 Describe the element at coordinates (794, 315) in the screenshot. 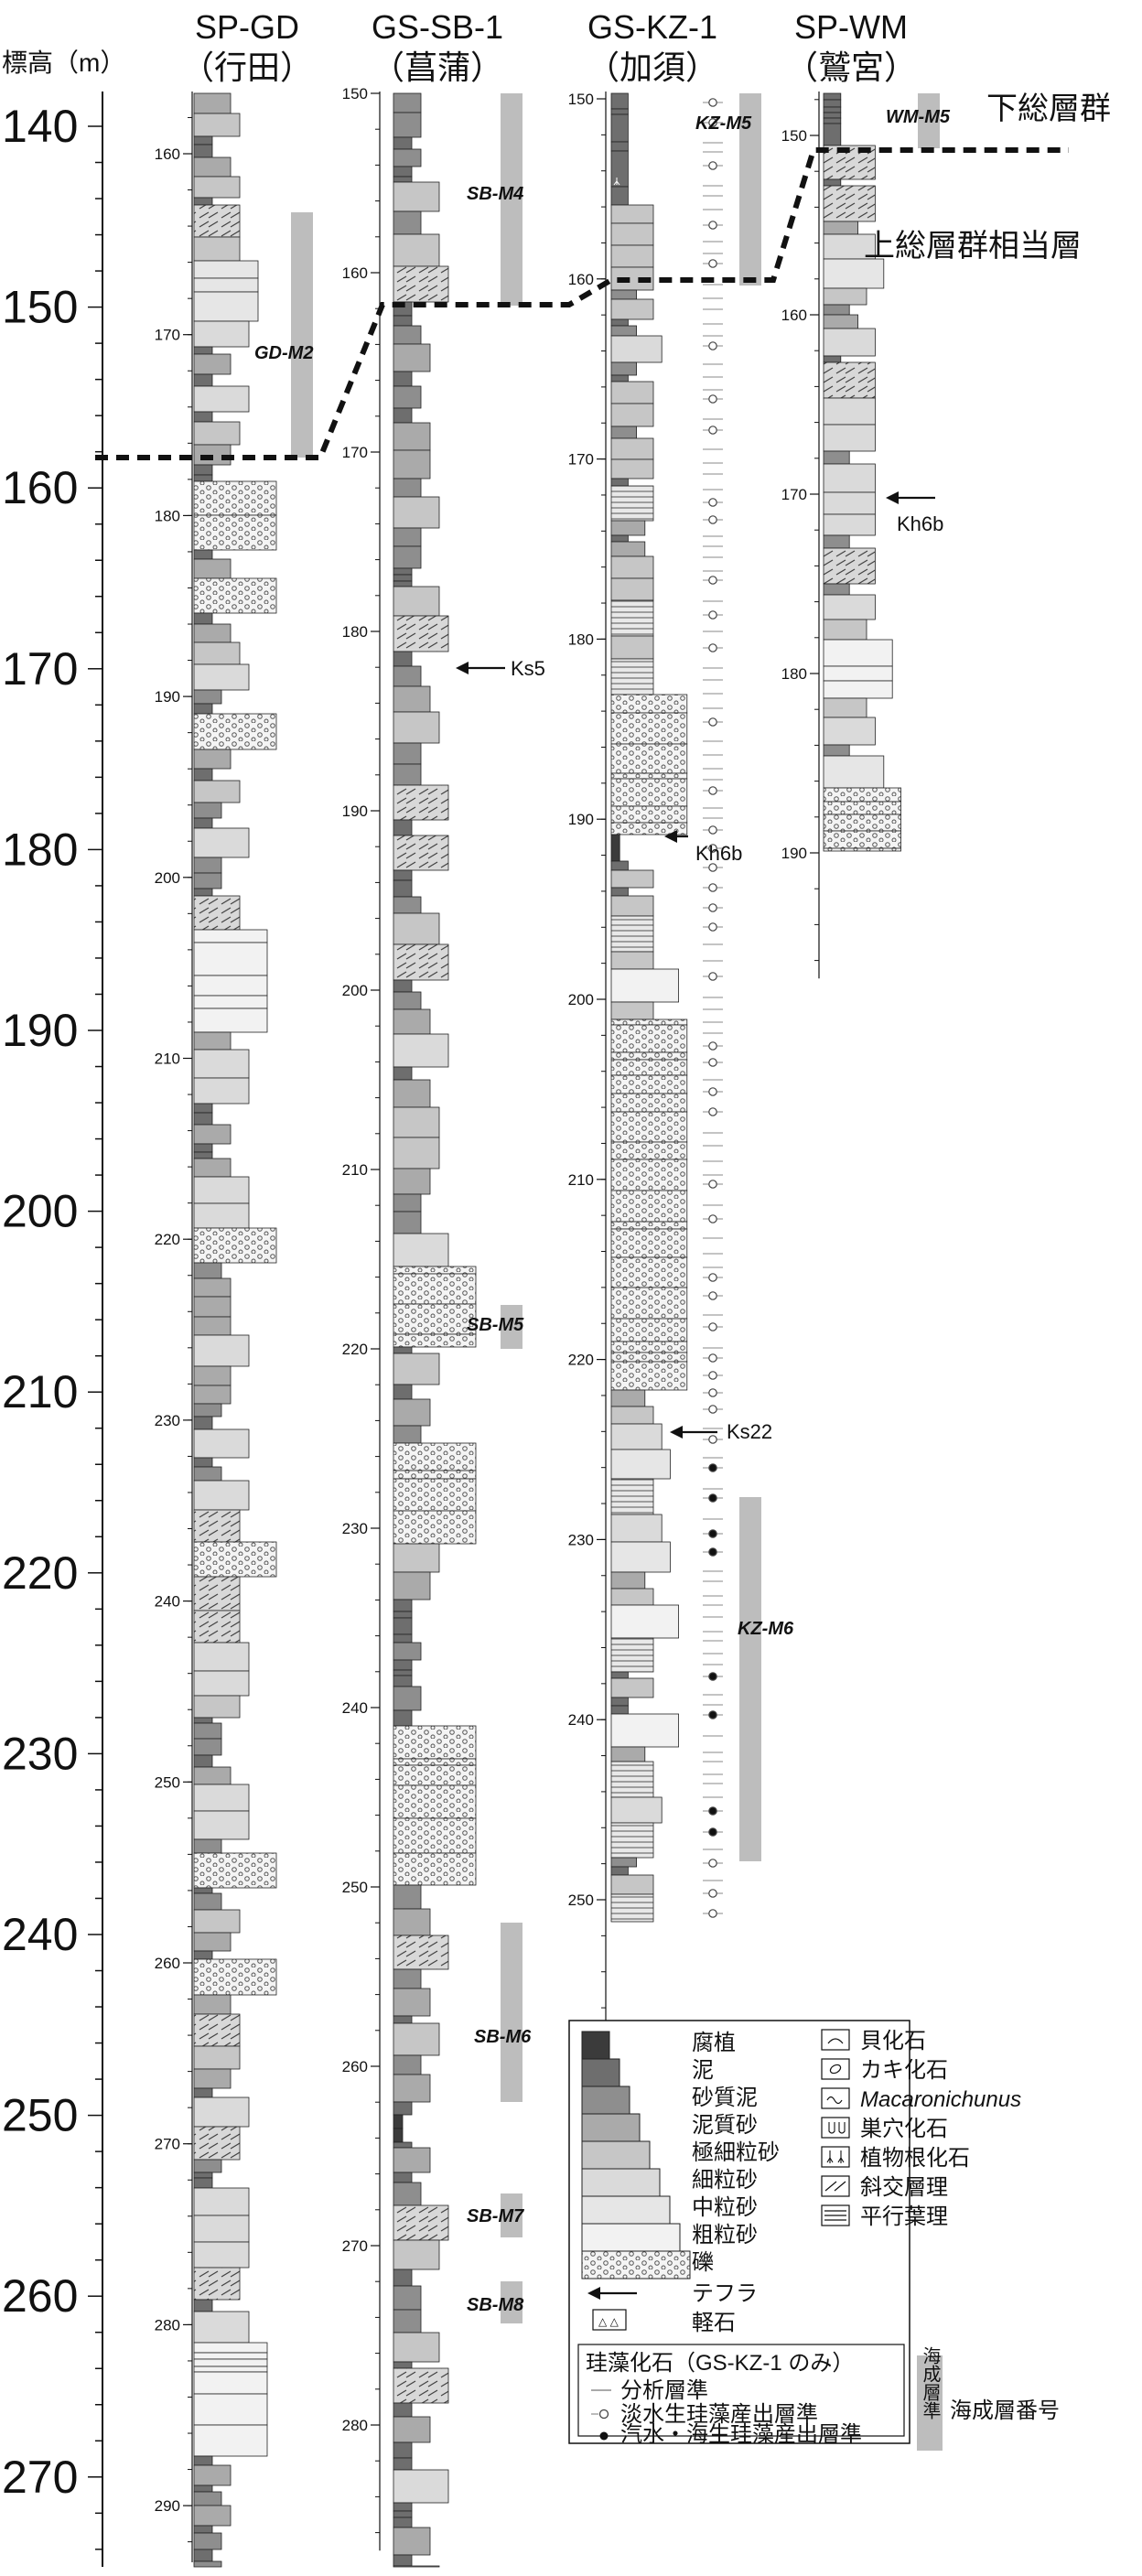

I see `depth-tick-label: 160` at that location.